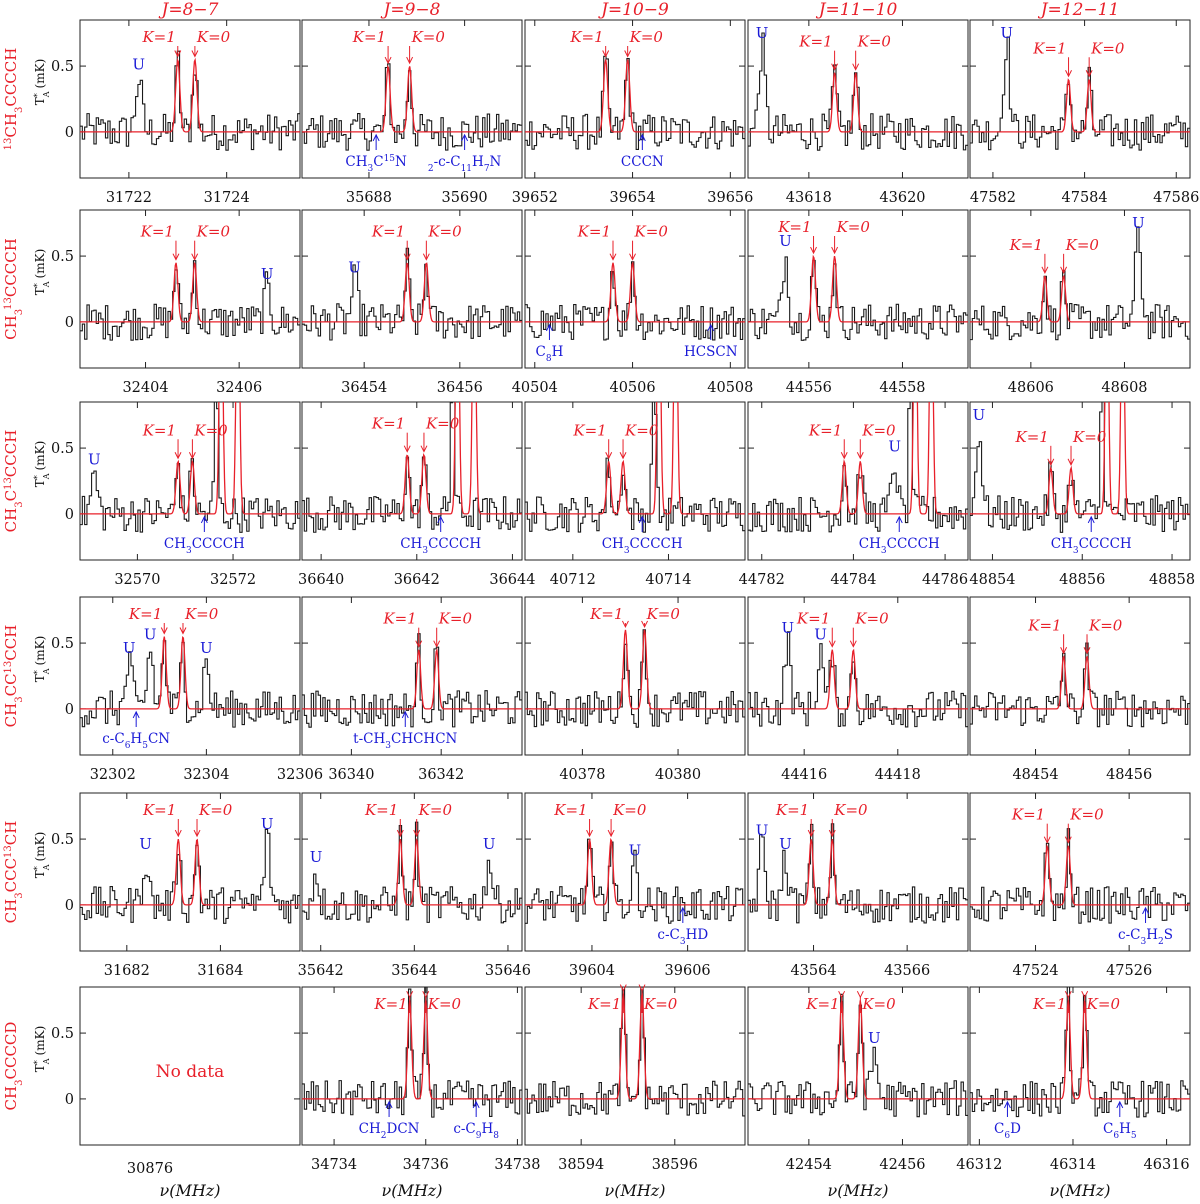 This screenshot has height=1204, width=1200. Describe the element at coordinates (993, 198) in the screenshot. I see `x-tick-label: 47582` at that location.